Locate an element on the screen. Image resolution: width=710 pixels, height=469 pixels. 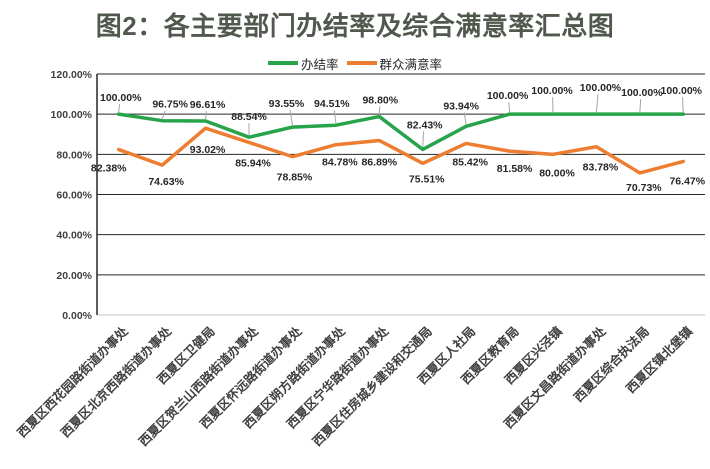
chart-legend: 办结率 群众满意率 is located at coordinates (355, 63).